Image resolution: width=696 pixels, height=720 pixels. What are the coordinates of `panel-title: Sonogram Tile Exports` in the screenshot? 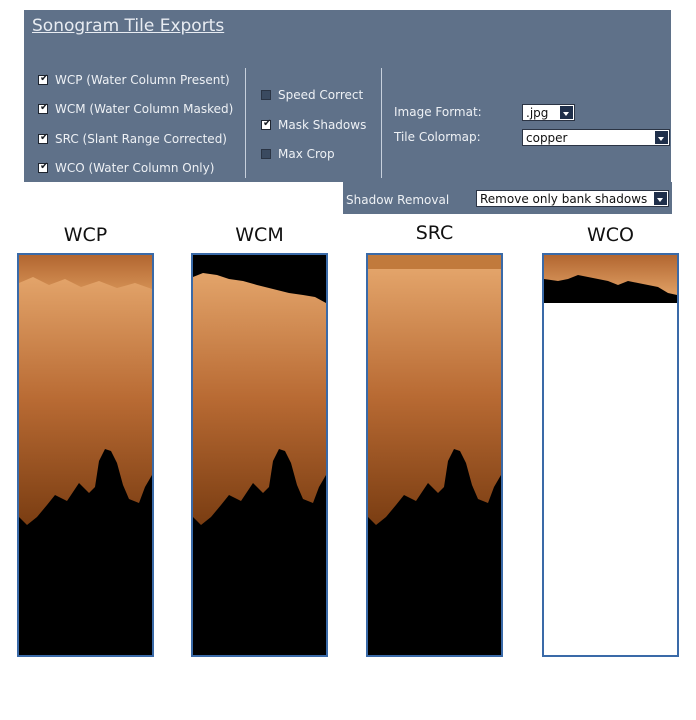 It's located at (128, 26).